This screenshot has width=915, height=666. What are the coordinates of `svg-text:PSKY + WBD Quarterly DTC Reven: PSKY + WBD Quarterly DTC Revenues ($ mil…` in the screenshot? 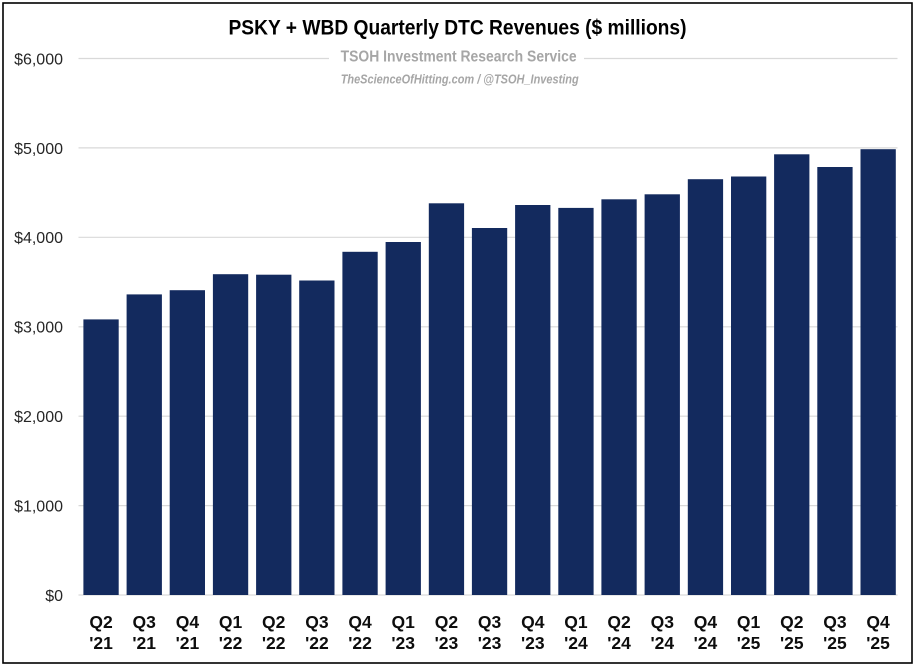 It's located at (458, 27).